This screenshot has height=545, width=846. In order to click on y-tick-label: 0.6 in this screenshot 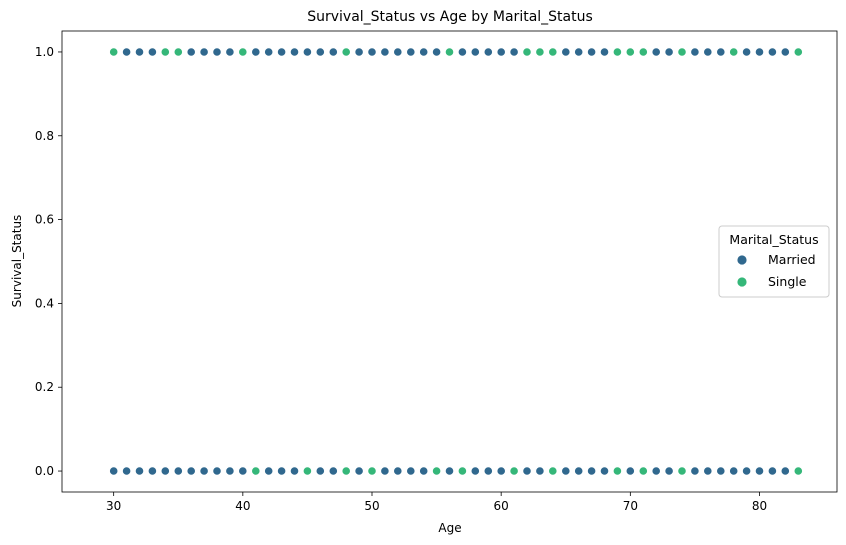, I will do `click(44, 220)`.